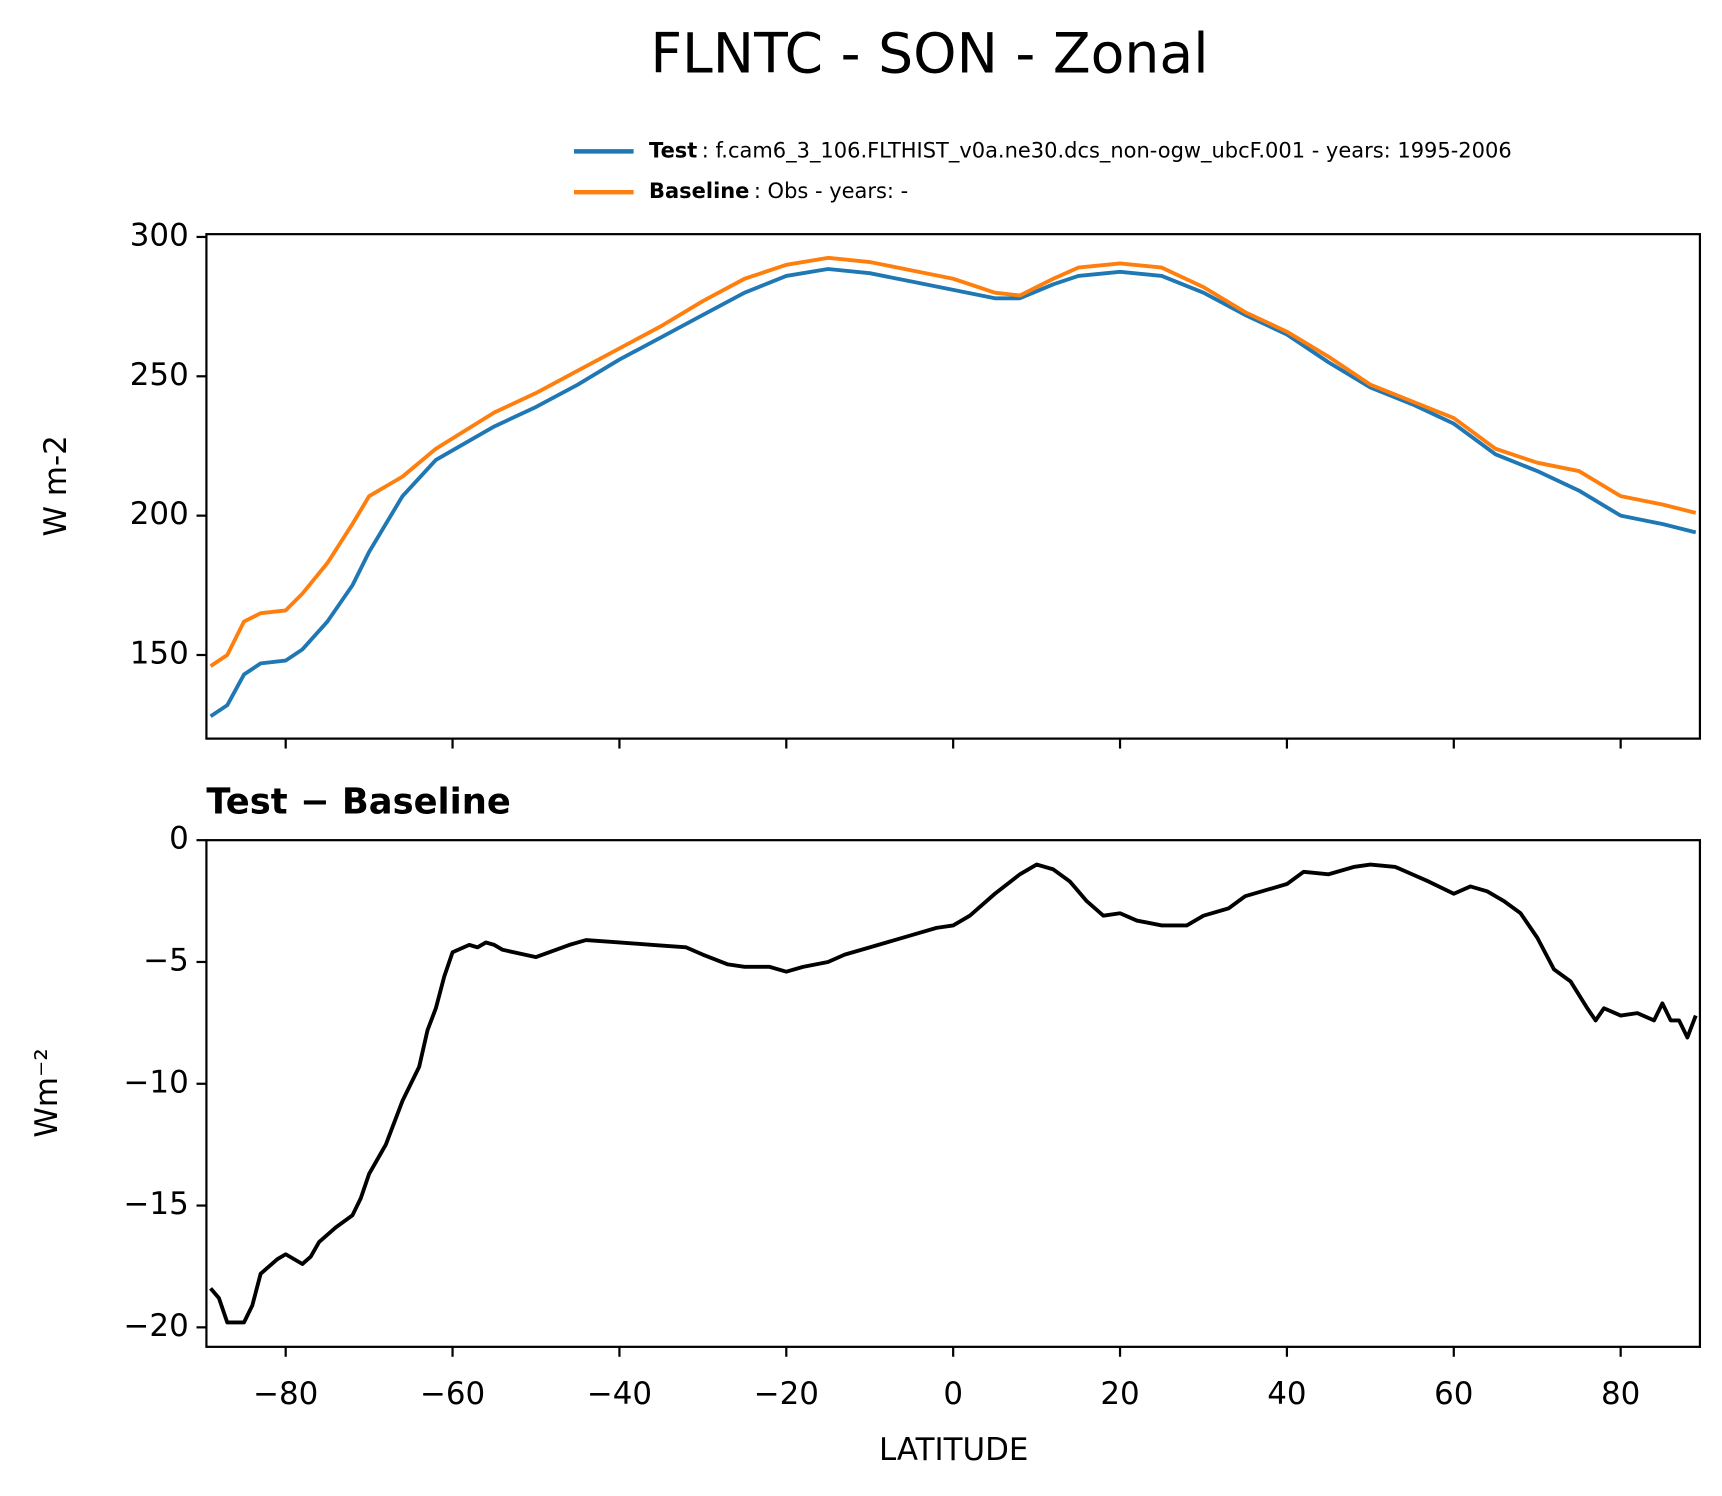  What do you see at coordinates (179, 839) in the screenshot?
I see `y-tick-label: 0` at bounding box center [179, 839].